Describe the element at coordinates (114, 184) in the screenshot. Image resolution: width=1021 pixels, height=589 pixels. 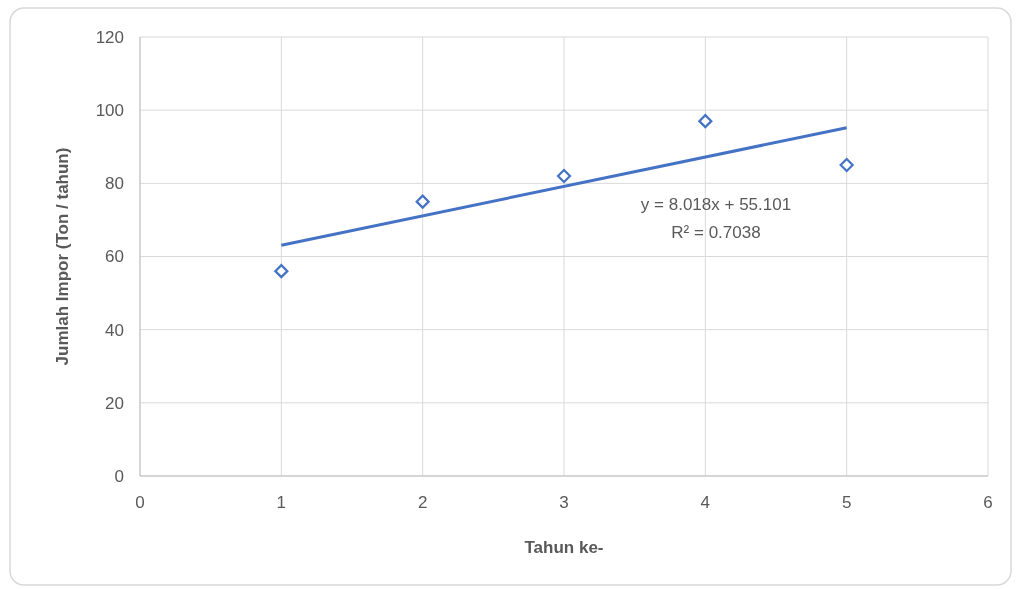
I see `y-tick-label: 80` at that location.